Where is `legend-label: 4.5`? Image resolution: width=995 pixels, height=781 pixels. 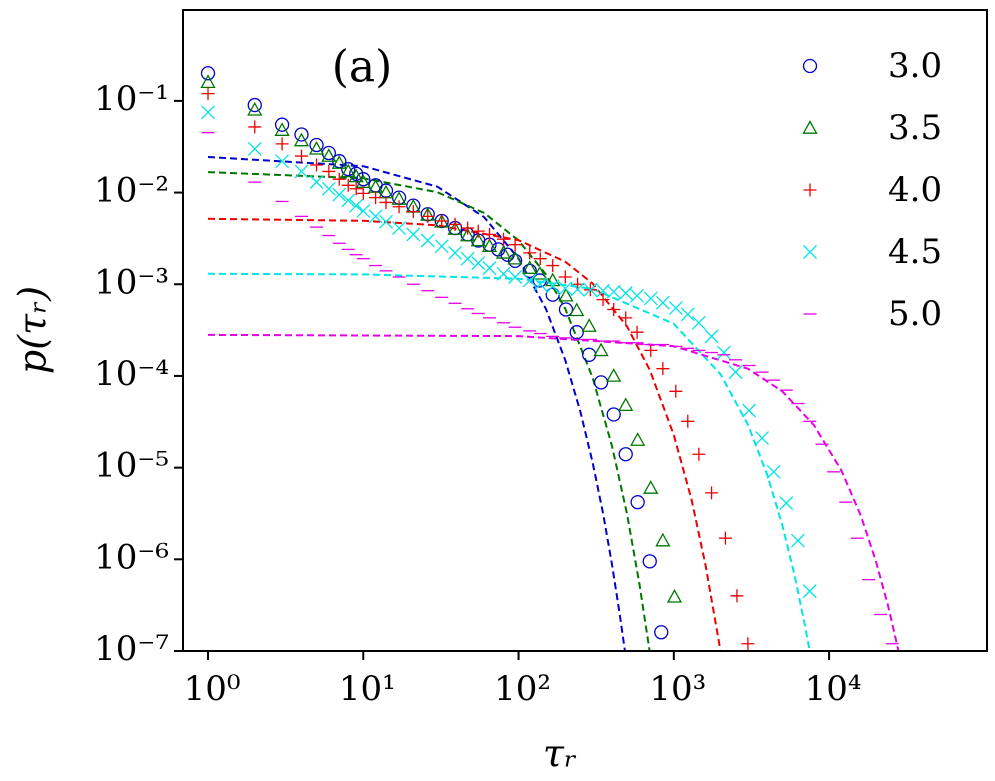
legend-label: 4.5 is located at coordinates (915, 252).